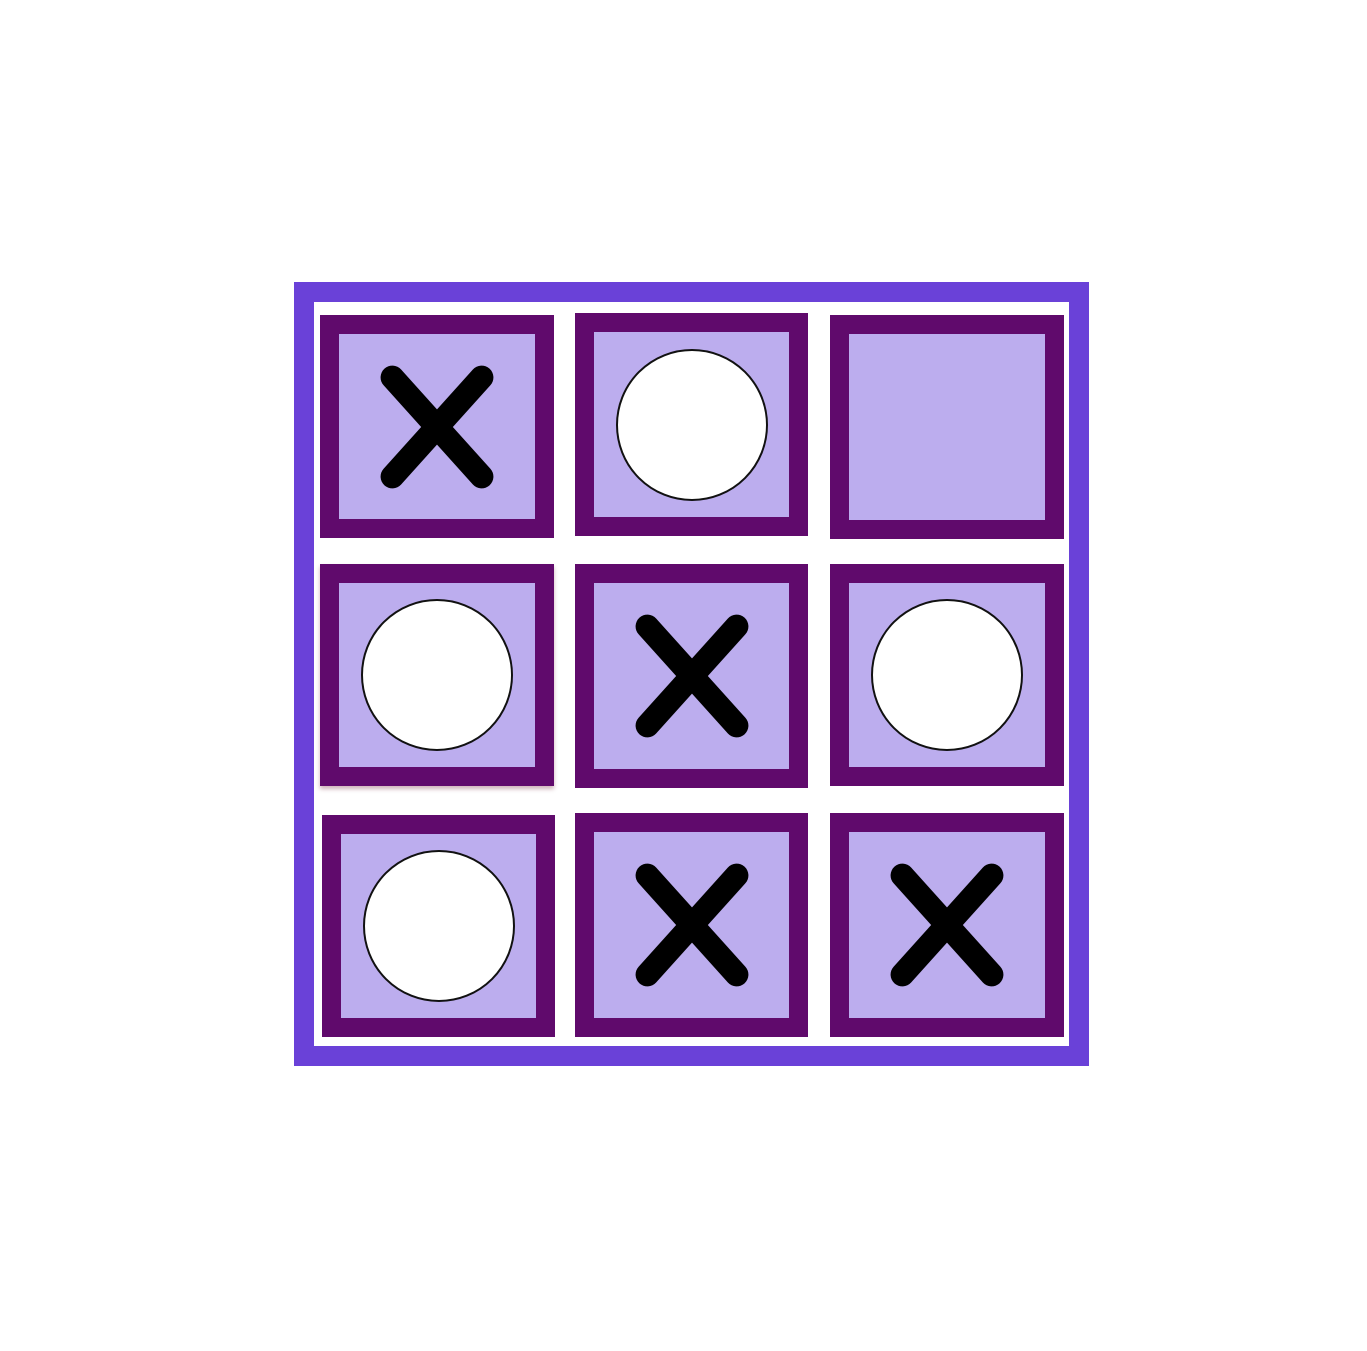 Image resolution: width=1367 pixels, height=1351 pixels. I want to click on cell-r3-c2, so click(691, 925).